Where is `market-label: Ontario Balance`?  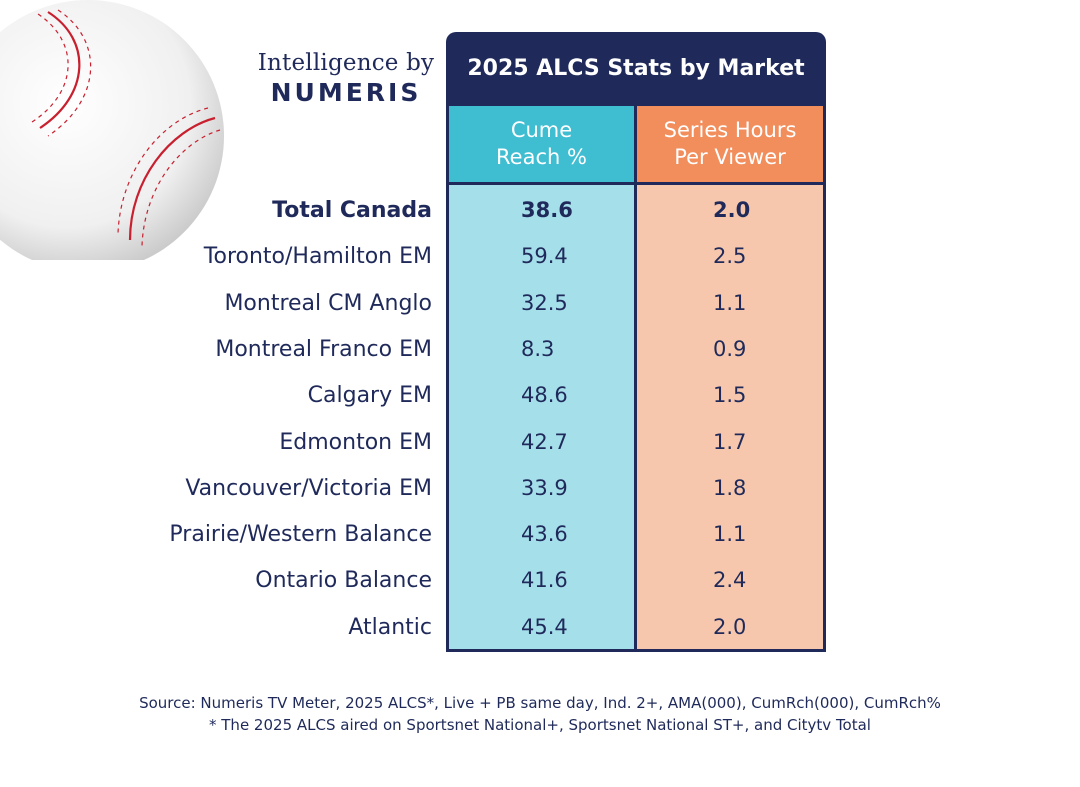
market-label: Ontario Balance is located at coordinates (343, 580).